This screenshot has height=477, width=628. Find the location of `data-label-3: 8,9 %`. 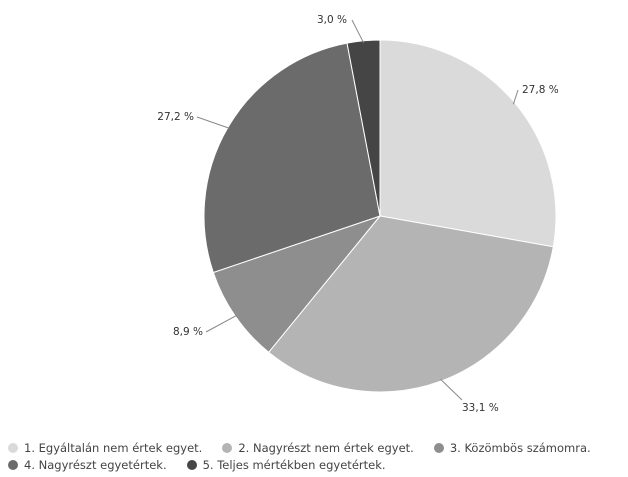

data-label-3: 8,9 % is located at coordinates (188, 332).